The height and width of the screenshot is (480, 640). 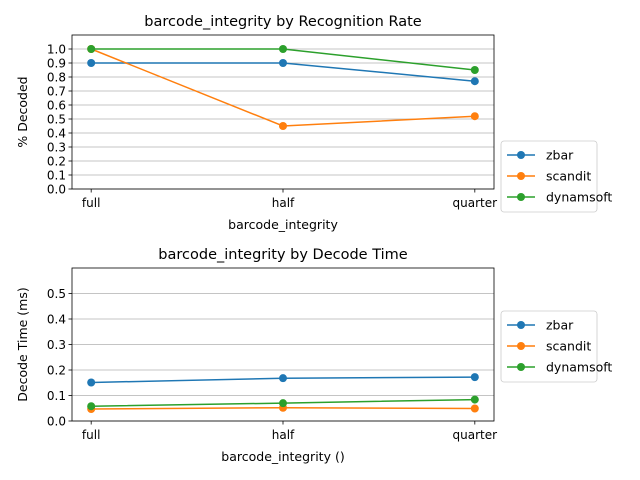 I want to click on x-axis-label: barcode_integrity, so click(x=283, y=224).